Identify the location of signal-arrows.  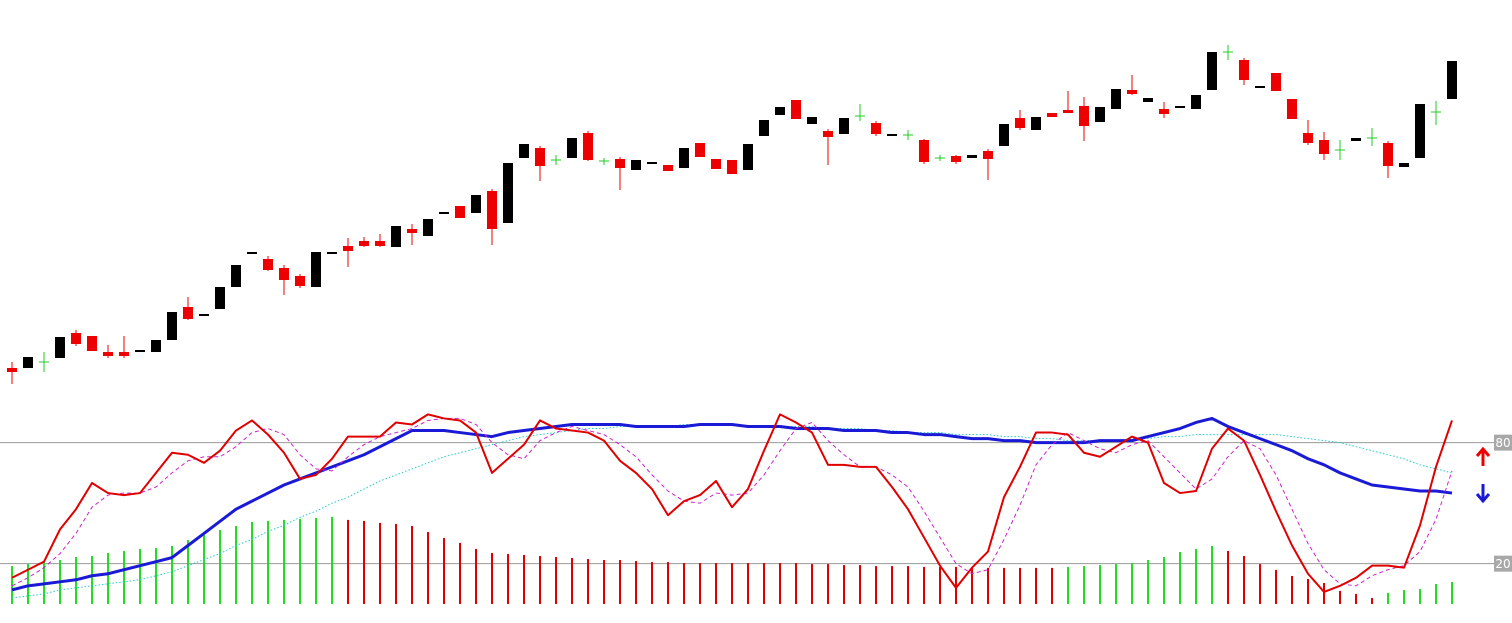
(1483, 475).